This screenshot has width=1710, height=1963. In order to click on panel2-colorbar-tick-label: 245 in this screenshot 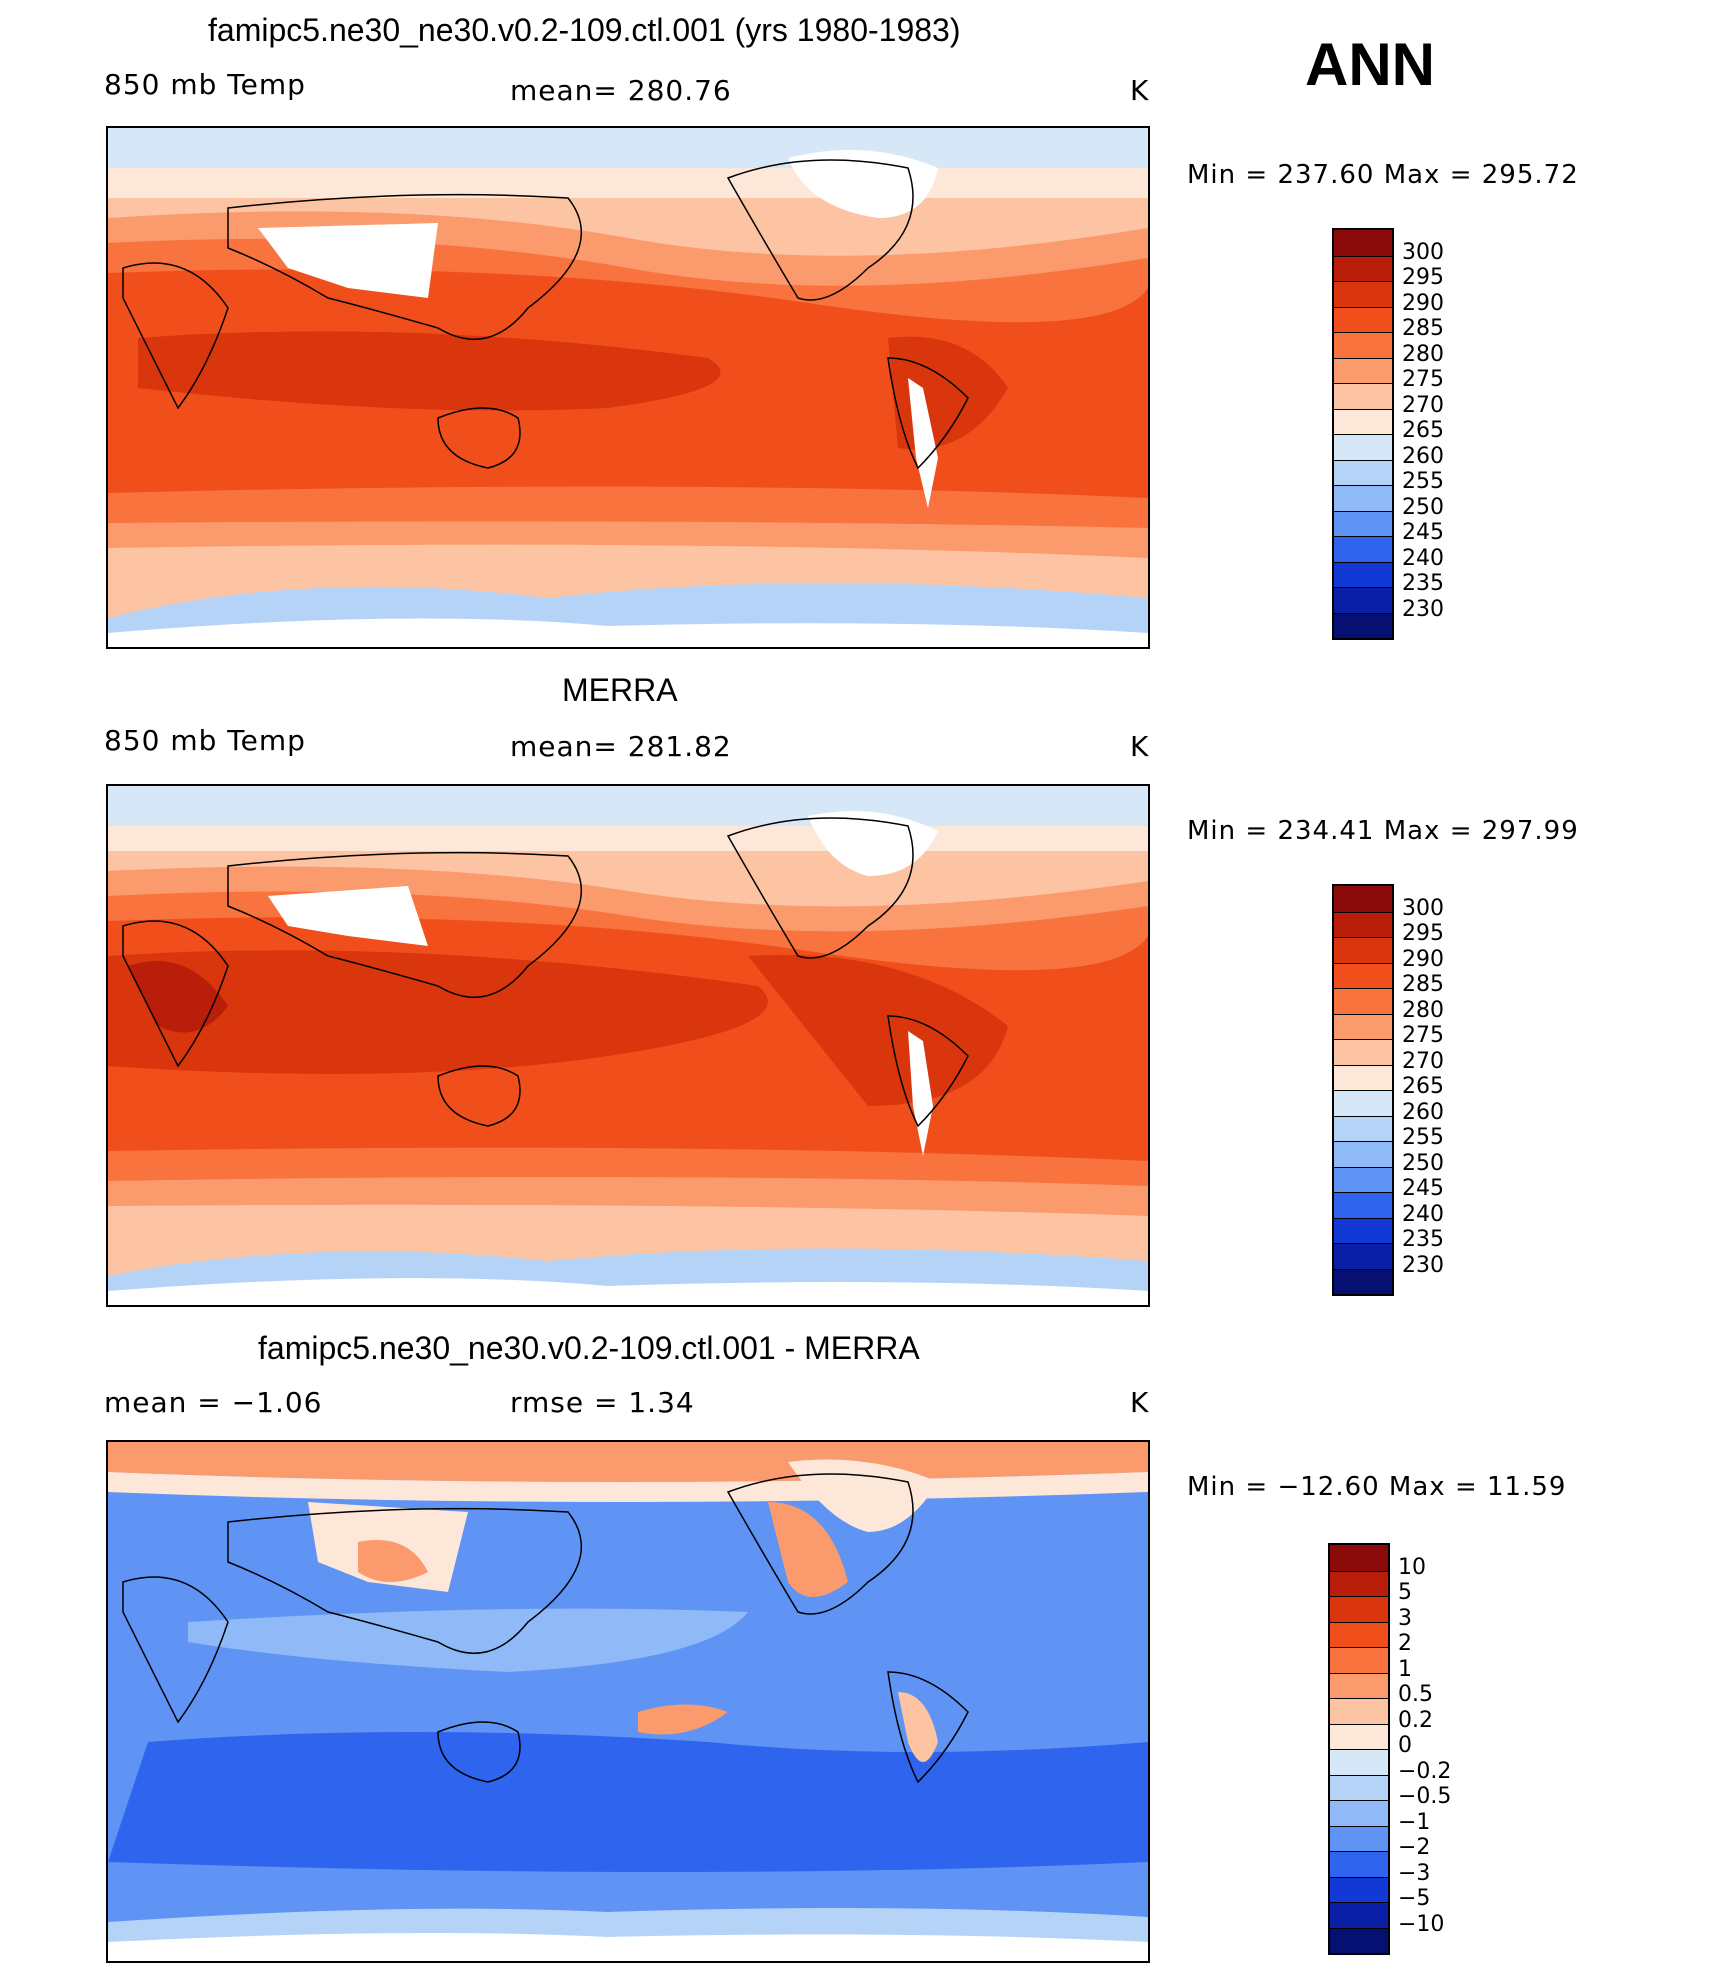, I will do `click(1423, 1188)`.